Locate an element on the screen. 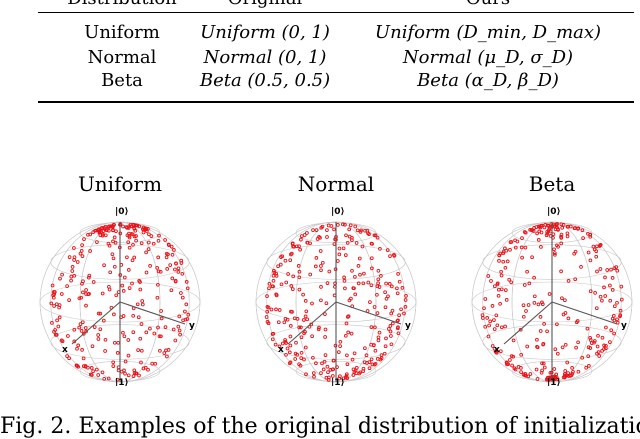 The width and height of the screenshot is (640, 439). label-axis-y: y is located at coordinates (624, 326).